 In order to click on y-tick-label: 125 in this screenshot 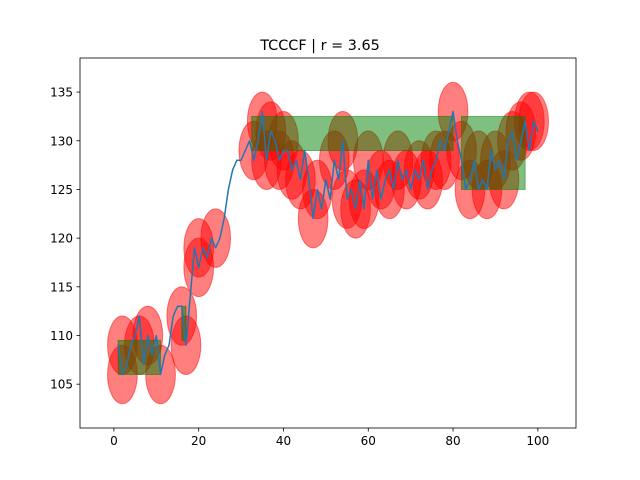, I will do `click(61, 190)`.